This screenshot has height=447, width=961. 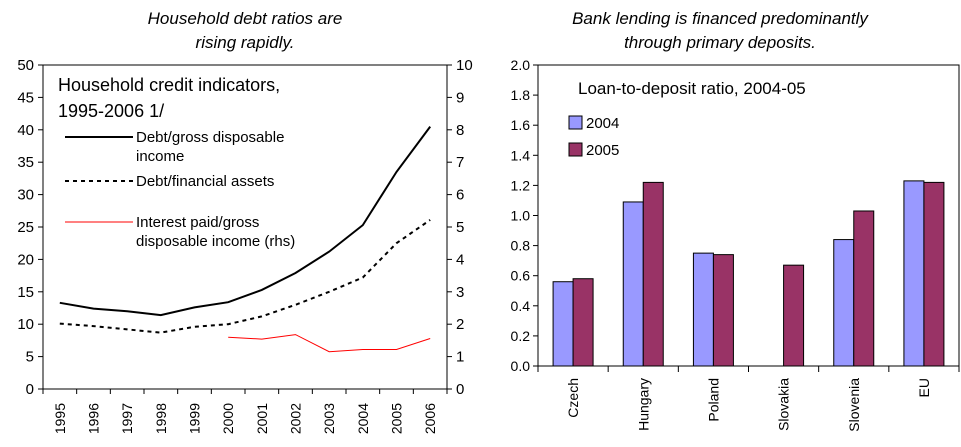 I want to click on bar-2004-czech, so click(x=563, y=324).